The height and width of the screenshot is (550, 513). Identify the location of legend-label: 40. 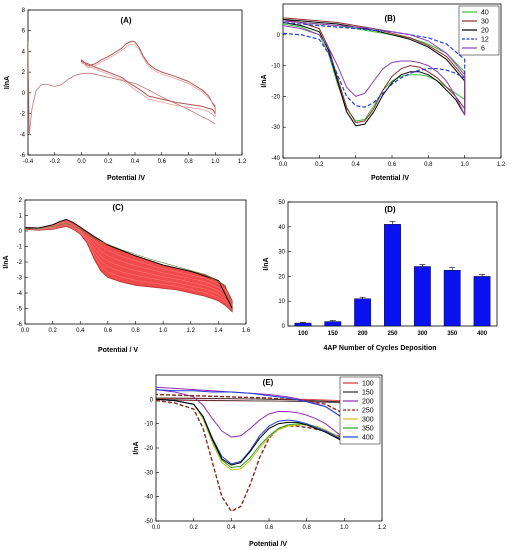
(485, 13).